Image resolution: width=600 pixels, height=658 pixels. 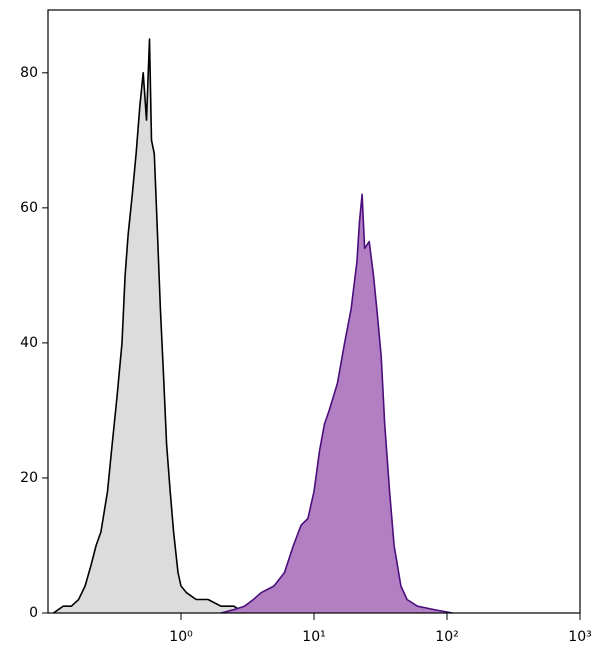 What do you see at coordinates (29, 478) in the screenshot?
I see `y-tick-label: 20` at bounding box center [29, 478].